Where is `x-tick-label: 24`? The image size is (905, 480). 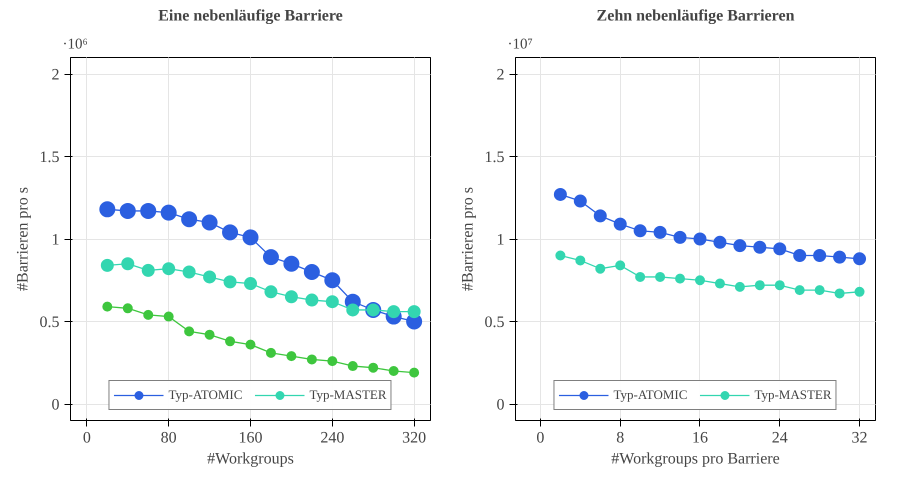
x-tick-label: 24 is located at coordinates (780, 438).